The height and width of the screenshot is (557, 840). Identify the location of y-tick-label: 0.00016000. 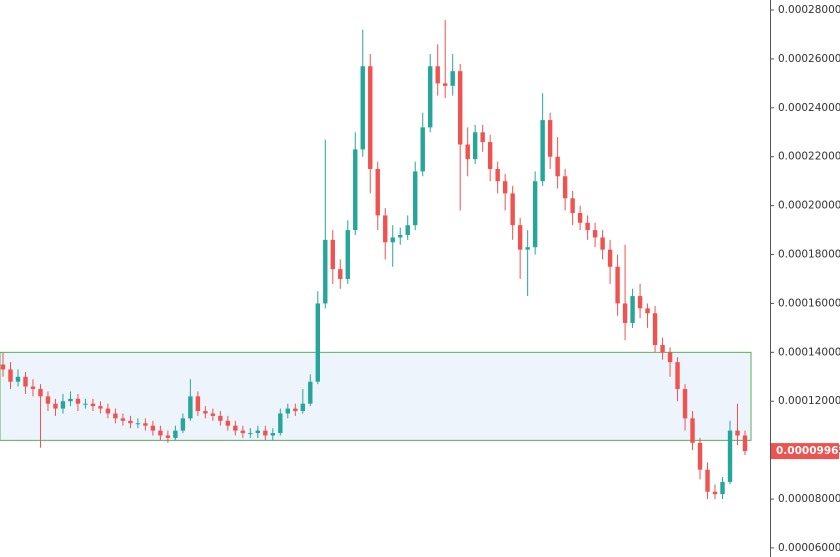
(809, 303).